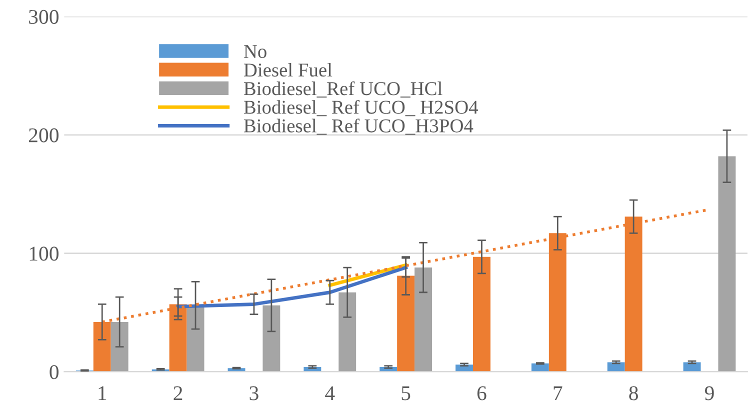 This screenshot has width=755, height=413. Describe the element at coordinates (43, 135) in the screenshot. I see `y-tick-label: 200` at that location.